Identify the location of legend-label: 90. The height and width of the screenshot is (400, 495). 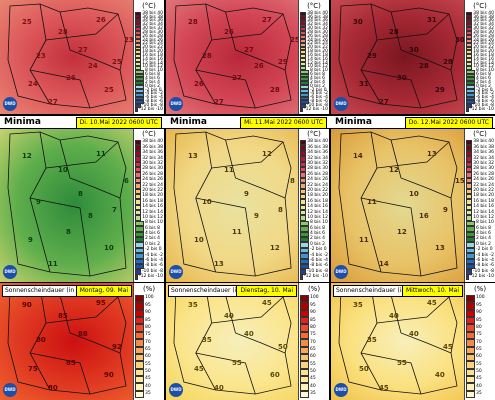
(148, 313).